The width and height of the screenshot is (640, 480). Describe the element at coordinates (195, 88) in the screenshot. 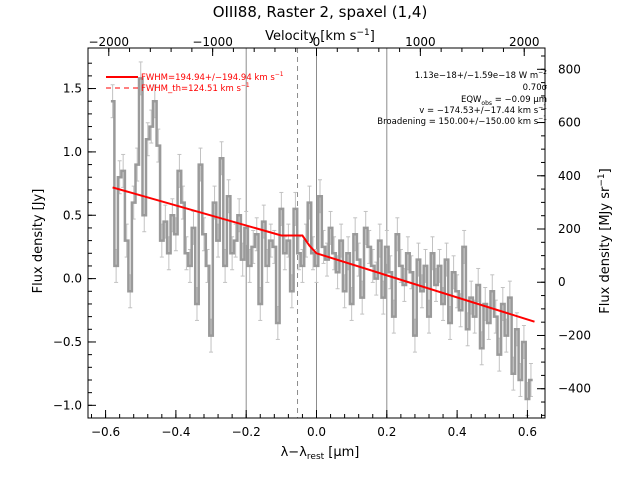

I see `legend-fwhm-th-label: FWHM_th=124.51 km s−1` at that location.